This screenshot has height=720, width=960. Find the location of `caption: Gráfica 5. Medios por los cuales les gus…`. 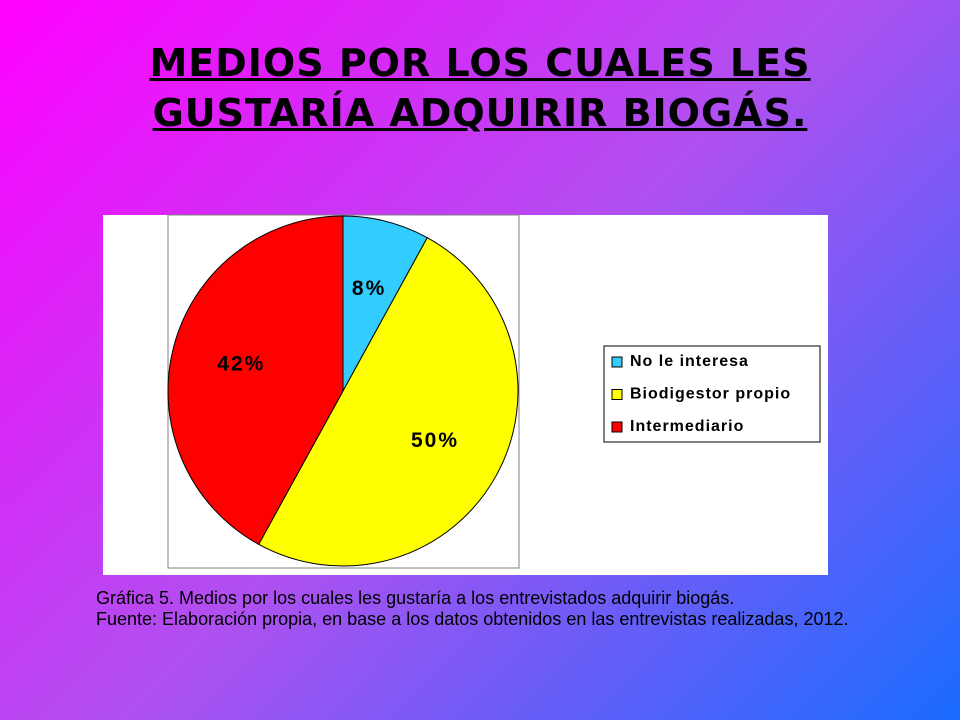

caption: Gráfica 5. Medios por los cuales les gus… is located at coordinates (415, 598).